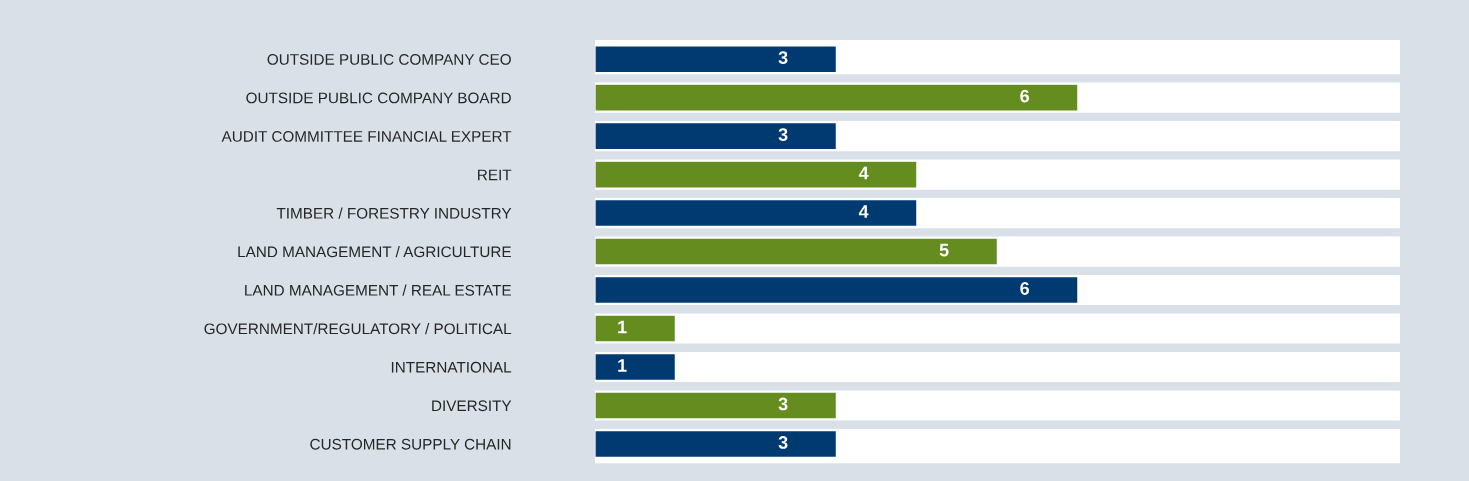 The width and height of the screenshot is (1469, 481). I want to click on y-tick-label: CUSTOMER SUPPLY CHAIN, so click(410, 444).